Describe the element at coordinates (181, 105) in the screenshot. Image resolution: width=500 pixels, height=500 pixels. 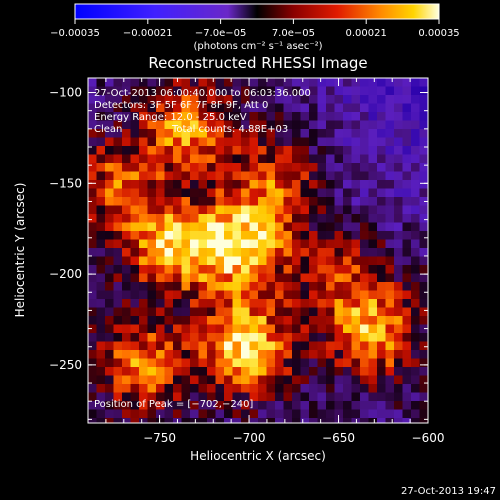
I see `annotation-detectors: Detectors: 3F 5F 6F 7F 8F 9F, Att 0` at that location.